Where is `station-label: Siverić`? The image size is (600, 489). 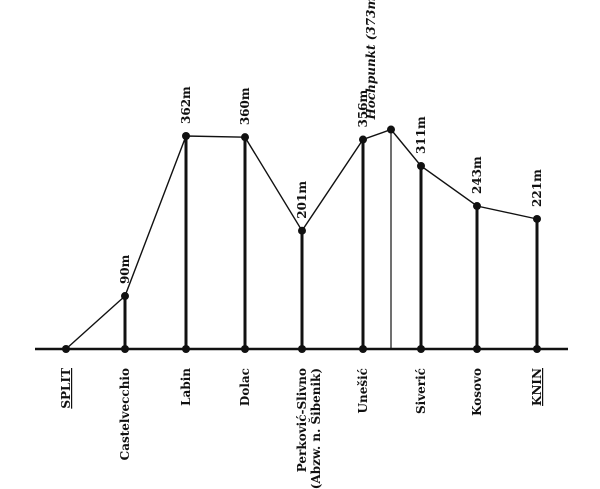
station-label: Siverić is located at coordinates (421, 391).